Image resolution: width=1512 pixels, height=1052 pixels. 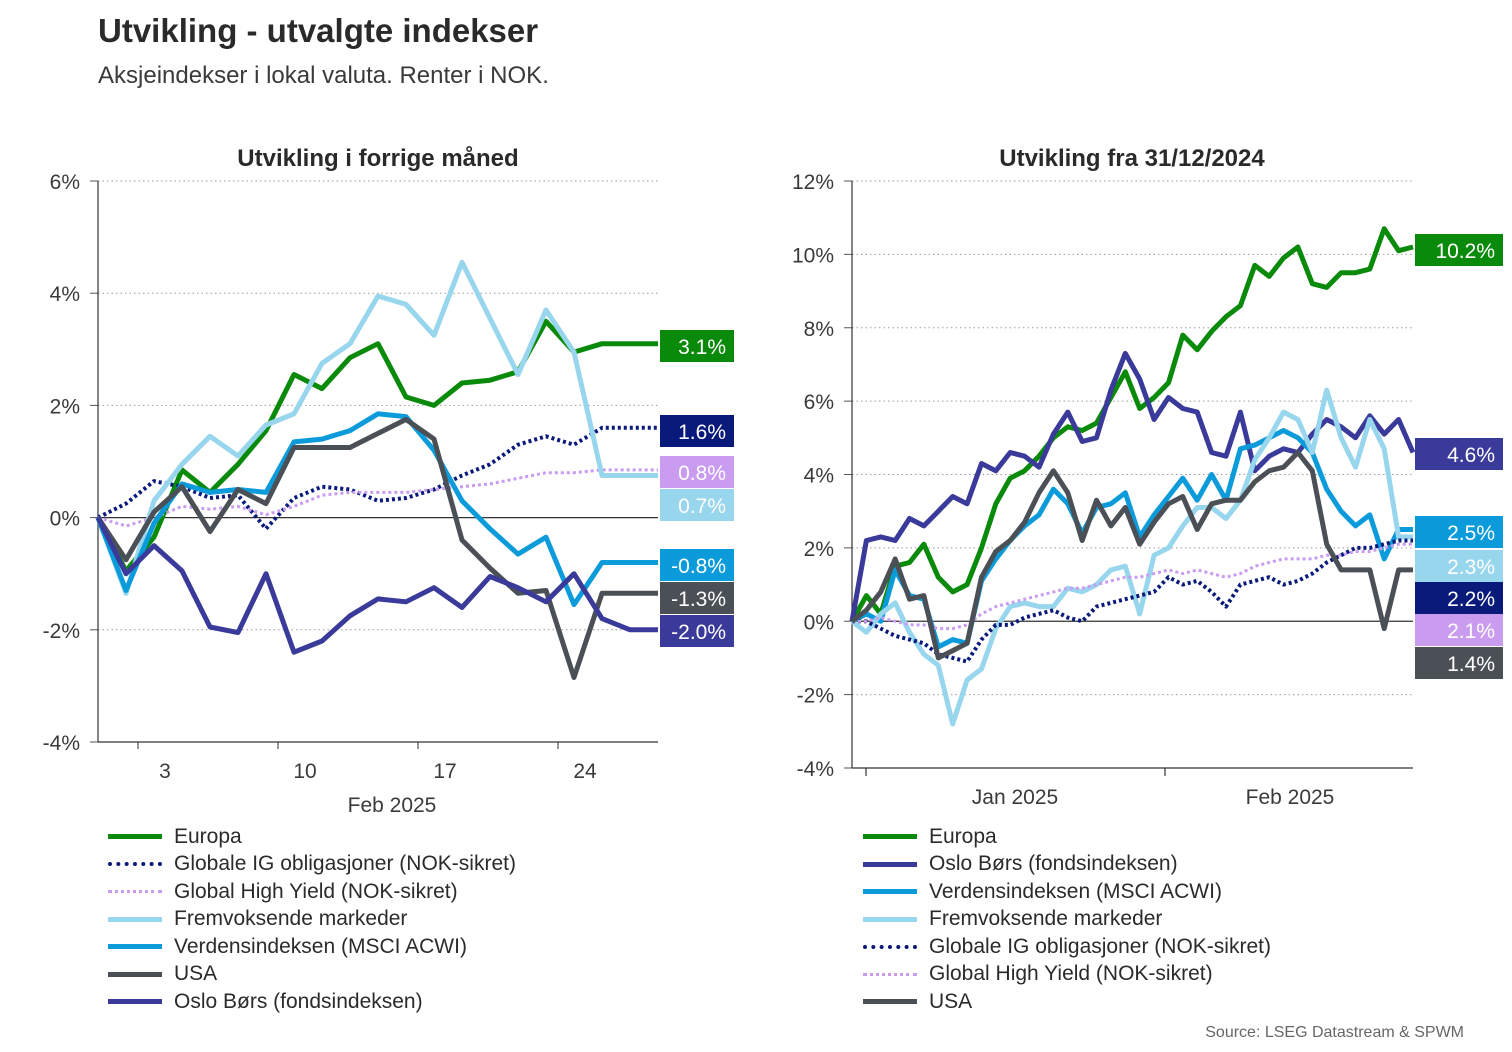 What do you see at coordinates (165, 771) in the screenshot?
I see `chart-0-x-tick-label: 3` at bounding box center [165, 771].